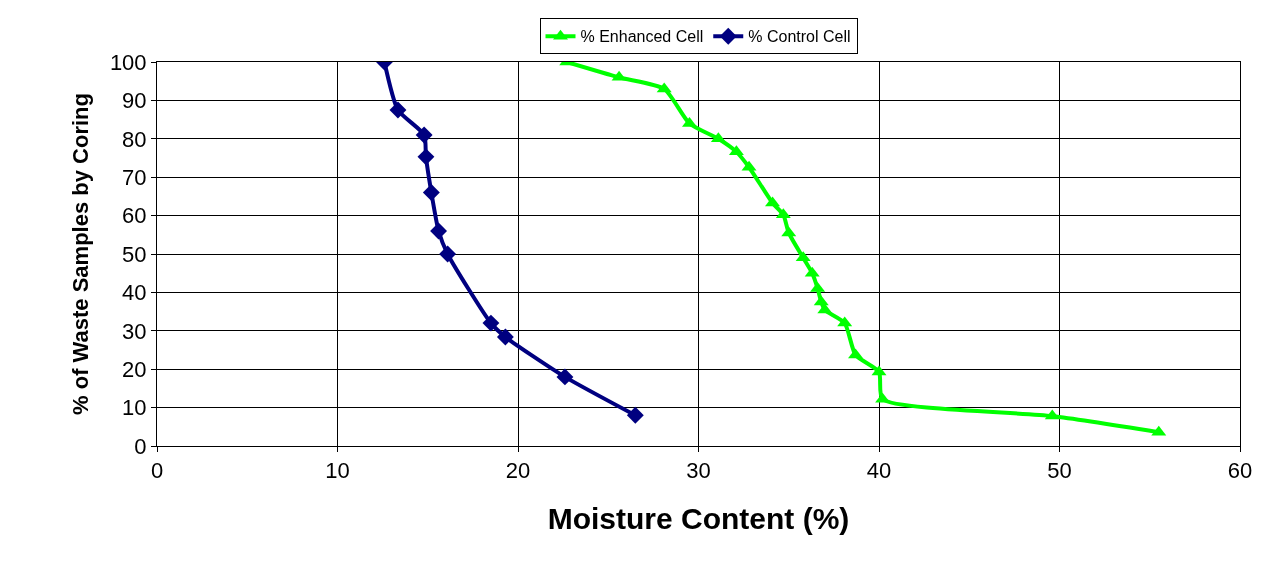  Describe the element at coordinates (134, 369) in the screenshot. I see `y-tick-label: 20` at that location.